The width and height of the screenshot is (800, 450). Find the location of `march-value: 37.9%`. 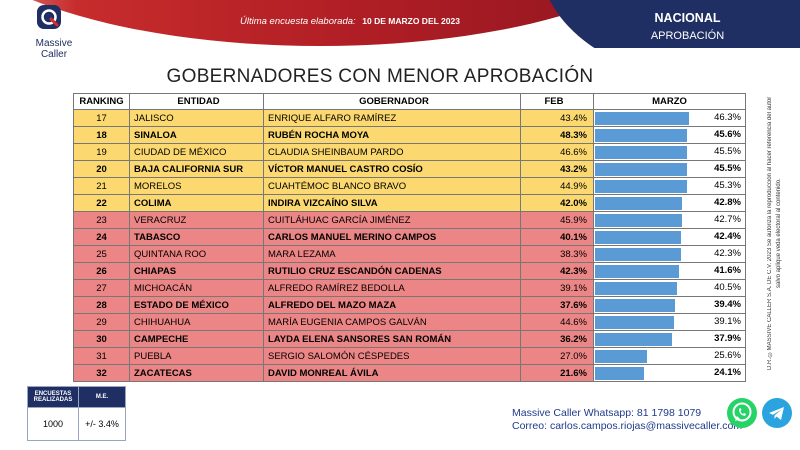

march-value: 37.9% is located at coordinates (727, 338).